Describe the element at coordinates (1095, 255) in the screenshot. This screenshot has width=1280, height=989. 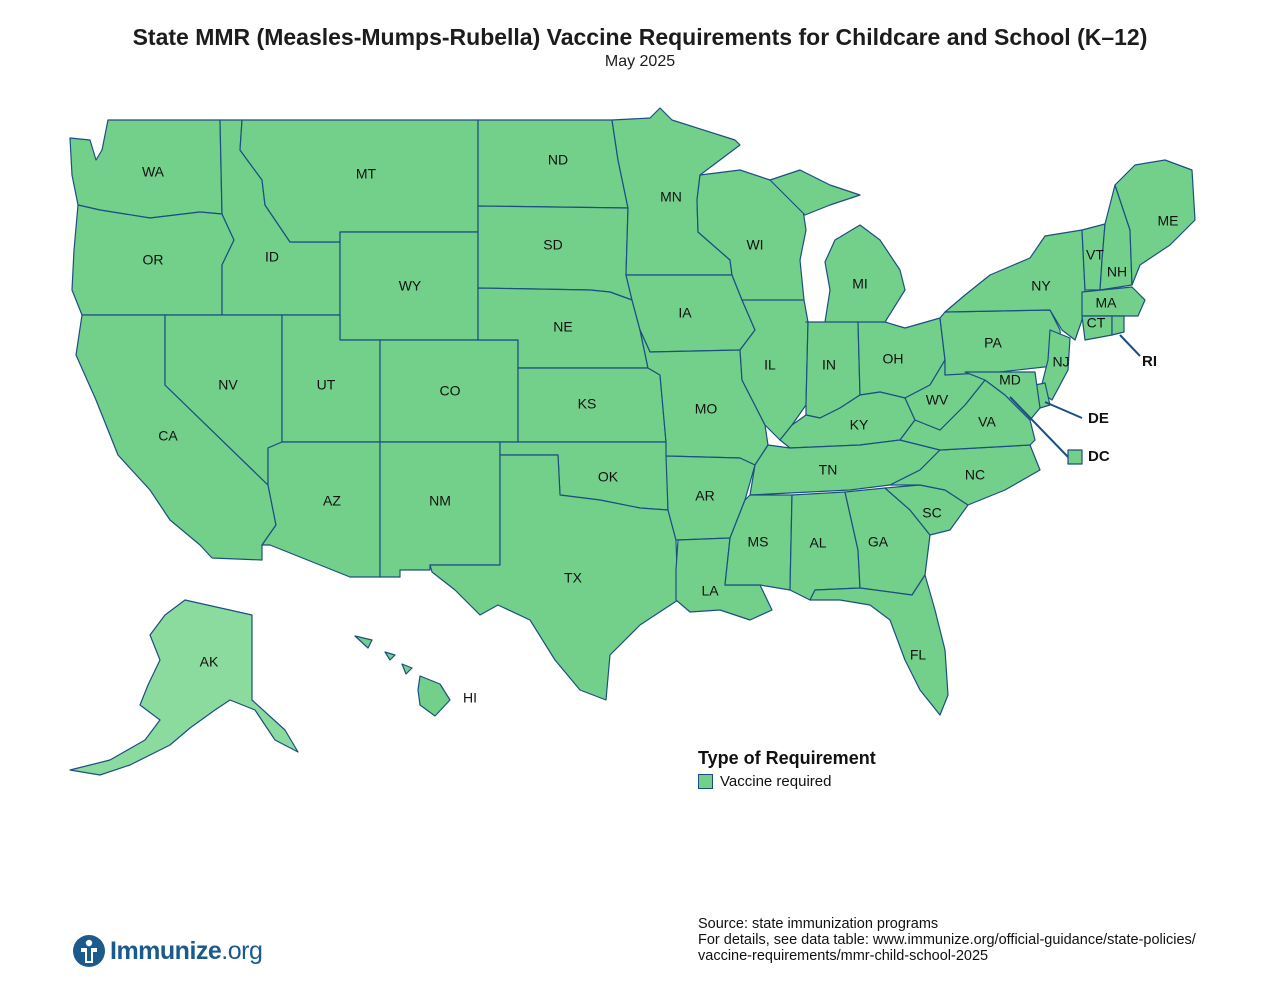
I see `label-vt: VT` at that location.